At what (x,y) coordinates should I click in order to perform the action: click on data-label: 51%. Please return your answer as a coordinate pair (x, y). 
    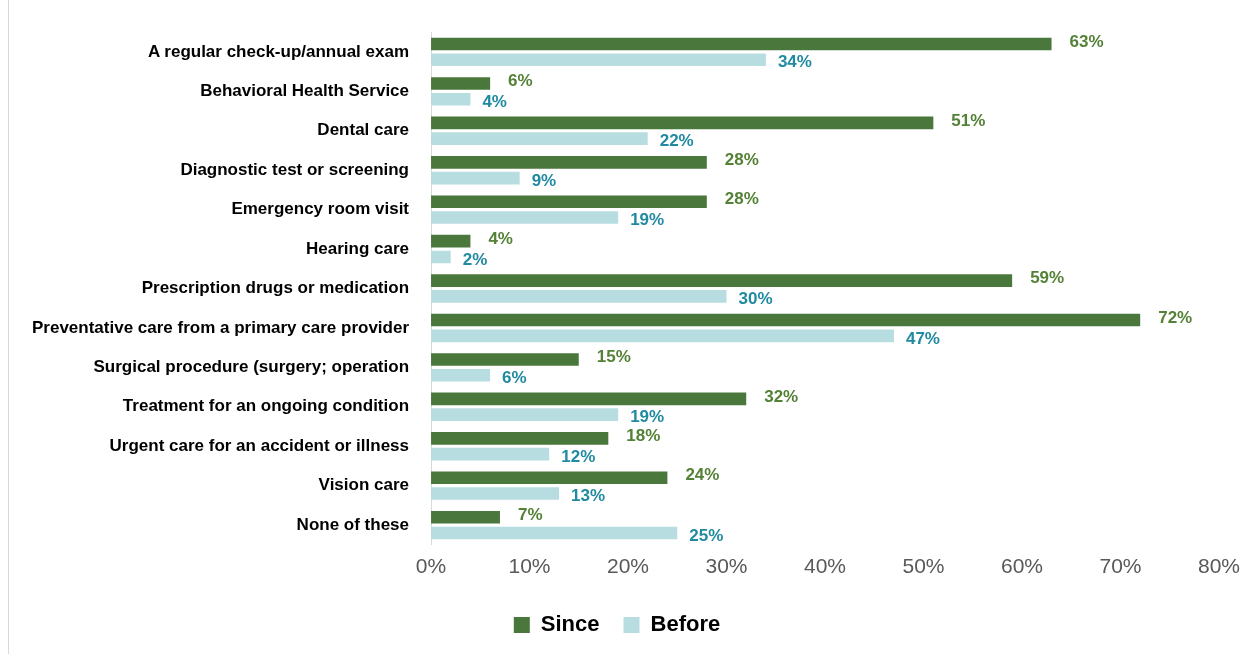
    Looking at the image, I should click on (968, 120).